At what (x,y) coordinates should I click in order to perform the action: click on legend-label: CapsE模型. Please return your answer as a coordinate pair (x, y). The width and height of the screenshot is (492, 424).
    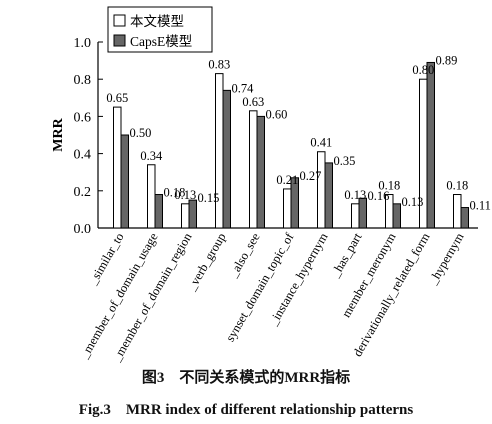
    Looking at the image, I should click on (161, 41).